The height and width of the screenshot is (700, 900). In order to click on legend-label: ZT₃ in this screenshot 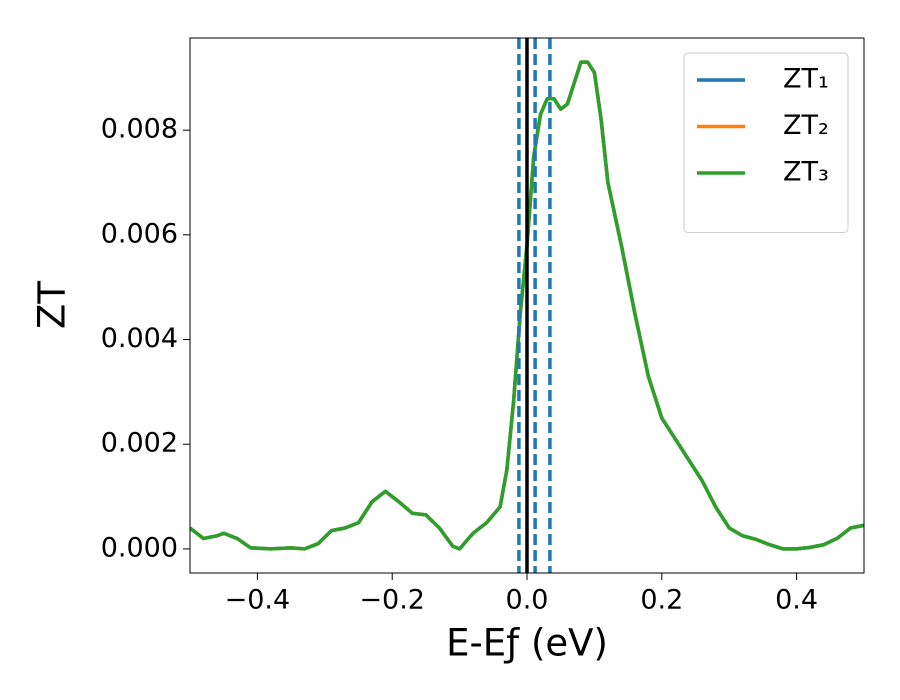, I will do `click(806, 172)`.